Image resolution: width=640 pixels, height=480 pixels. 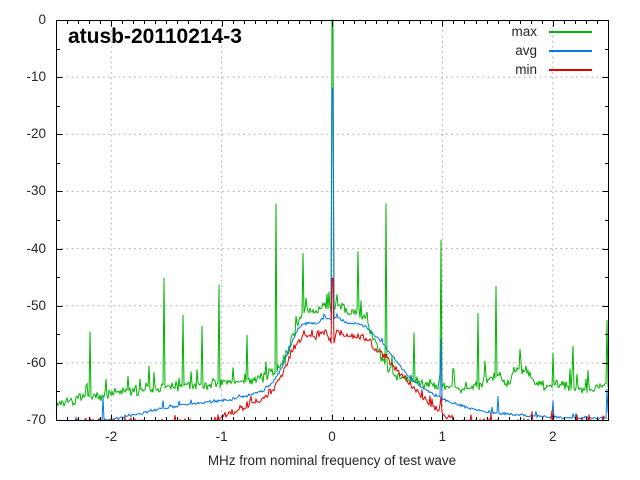 What do you see at coordinates (36, 77) in the screenshot?
I see `y-tick-label: -10` at bounding box center [36, 77].